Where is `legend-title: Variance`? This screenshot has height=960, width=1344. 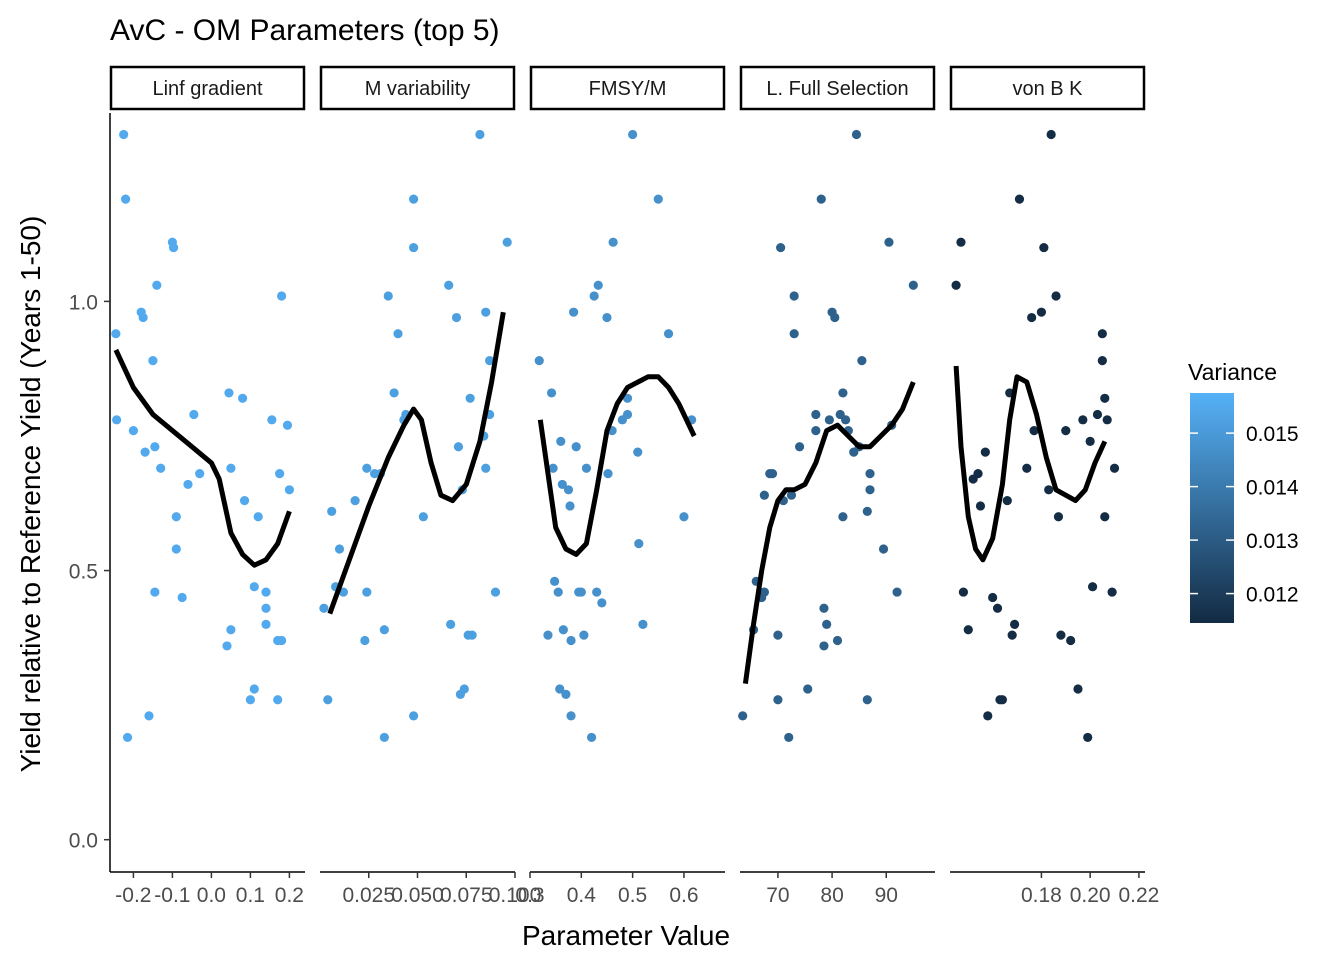
legend-title: Variance is located at coordinates (1232, 372).